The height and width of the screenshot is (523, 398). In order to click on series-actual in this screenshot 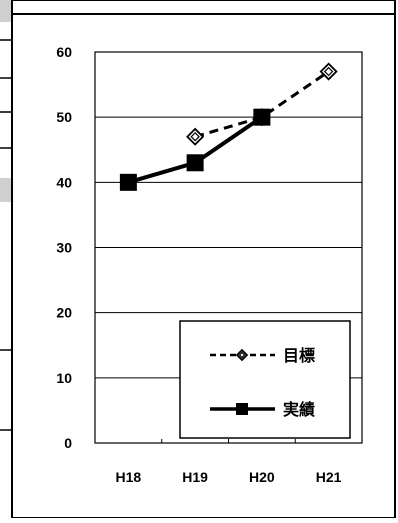, I will do `click(195, 149)`.